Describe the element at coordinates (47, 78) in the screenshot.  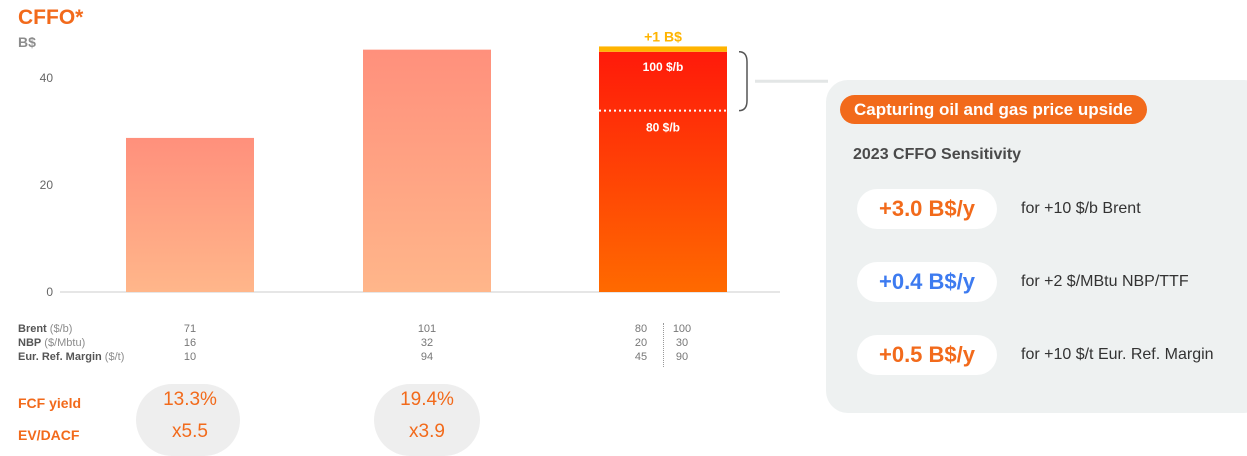
I see `y-tick-label: 40` at that location.